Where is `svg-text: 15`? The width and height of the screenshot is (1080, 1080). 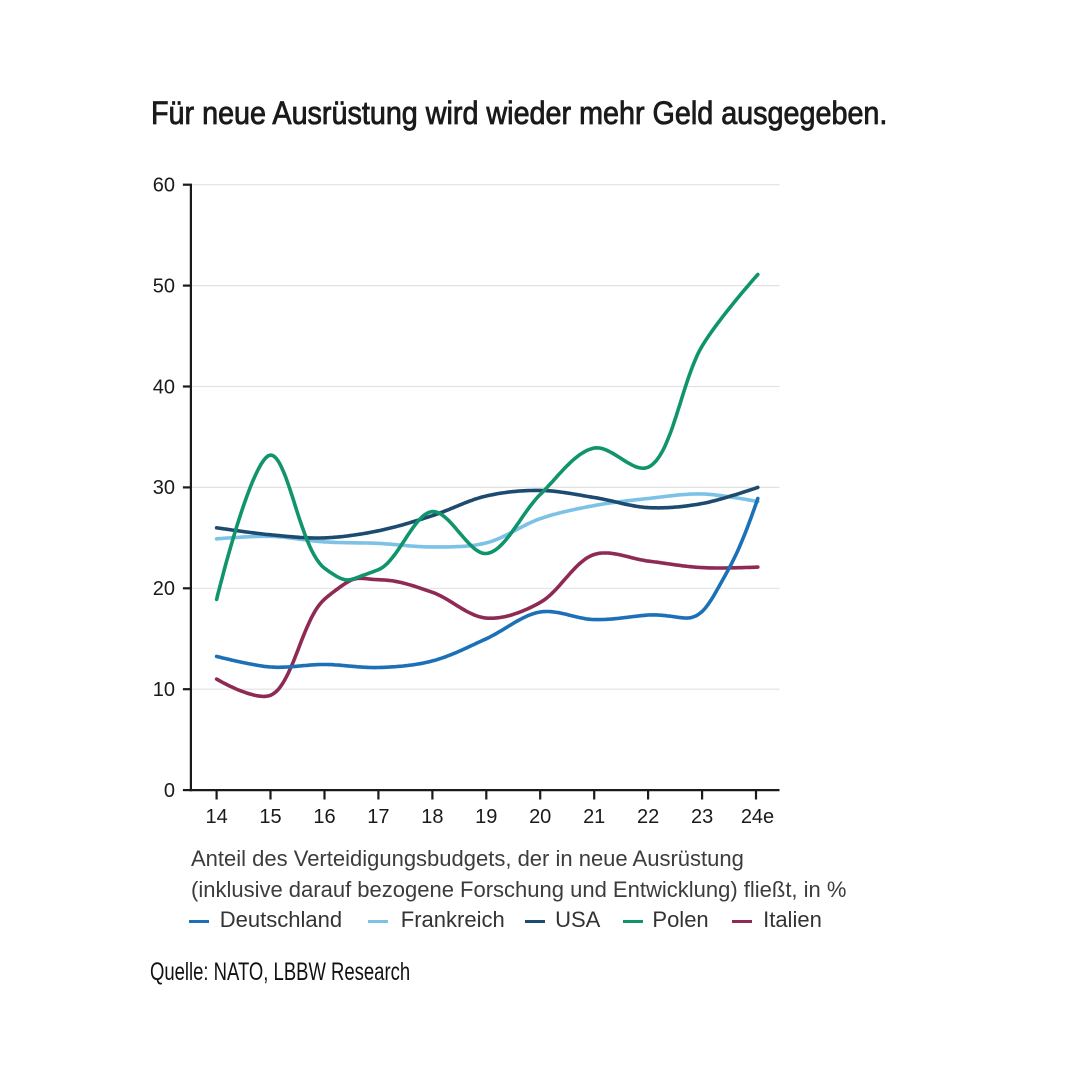 svg-text: 15 is located at coordinates (270, 817).